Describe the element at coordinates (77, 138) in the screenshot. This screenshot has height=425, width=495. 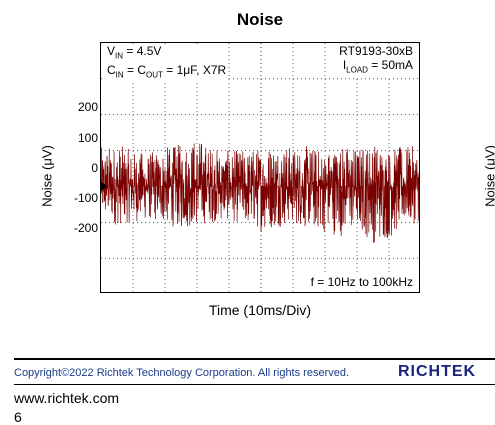
I see `y-tick-label: 100` at that location.